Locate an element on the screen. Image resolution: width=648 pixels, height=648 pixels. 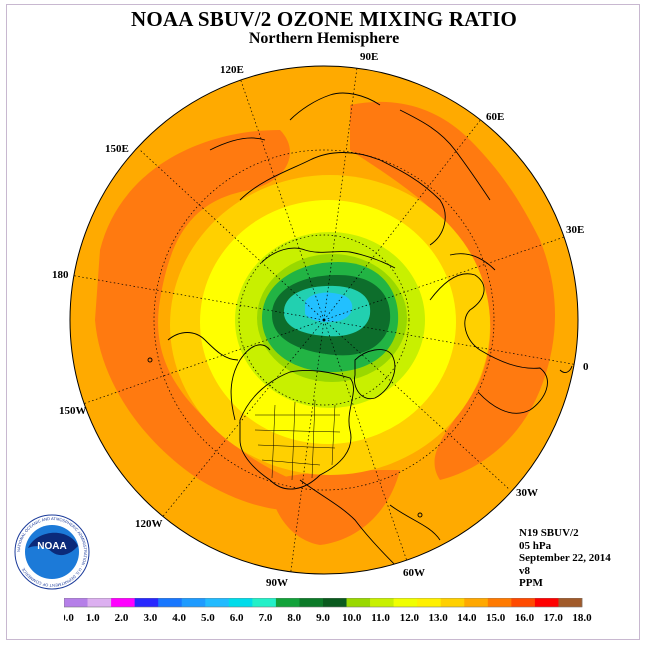
colorbar-outline is located at coordinates (323, 603).